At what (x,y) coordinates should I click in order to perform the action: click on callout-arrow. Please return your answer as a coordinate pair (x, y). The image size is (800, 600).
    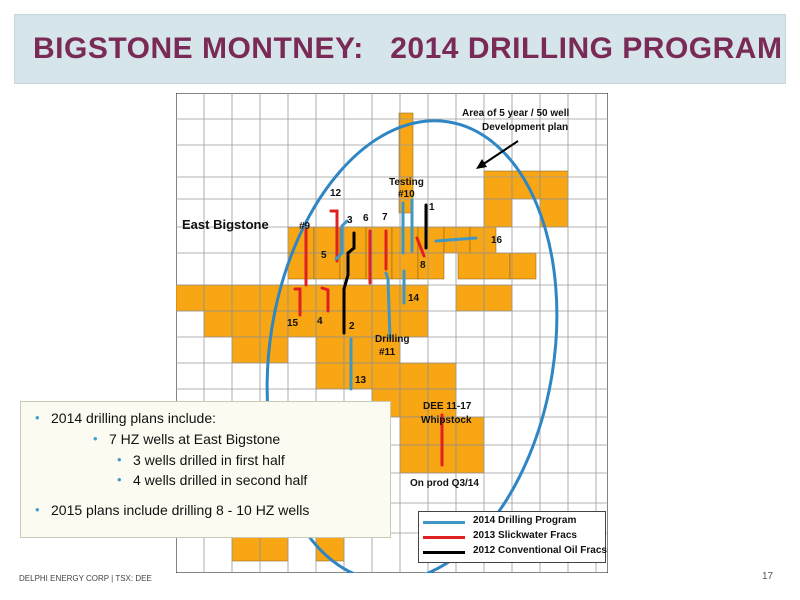
    Looking at the image, I should click on (500, 153).